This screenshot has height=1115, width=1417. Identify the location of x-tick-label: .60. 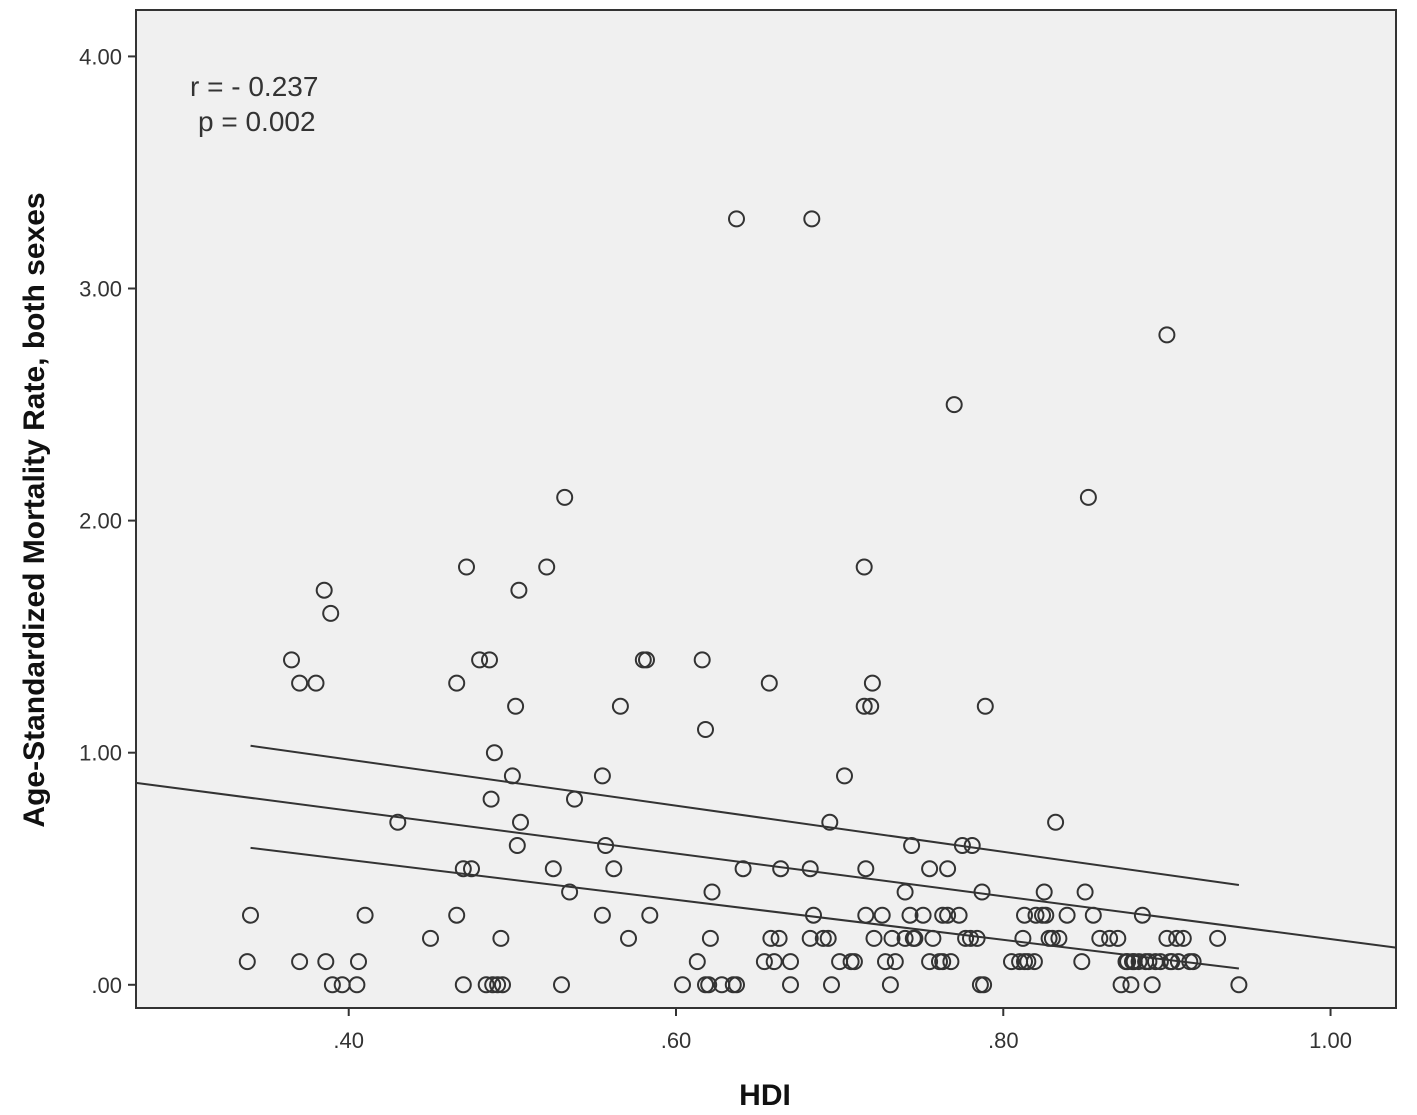
(676, 1040).